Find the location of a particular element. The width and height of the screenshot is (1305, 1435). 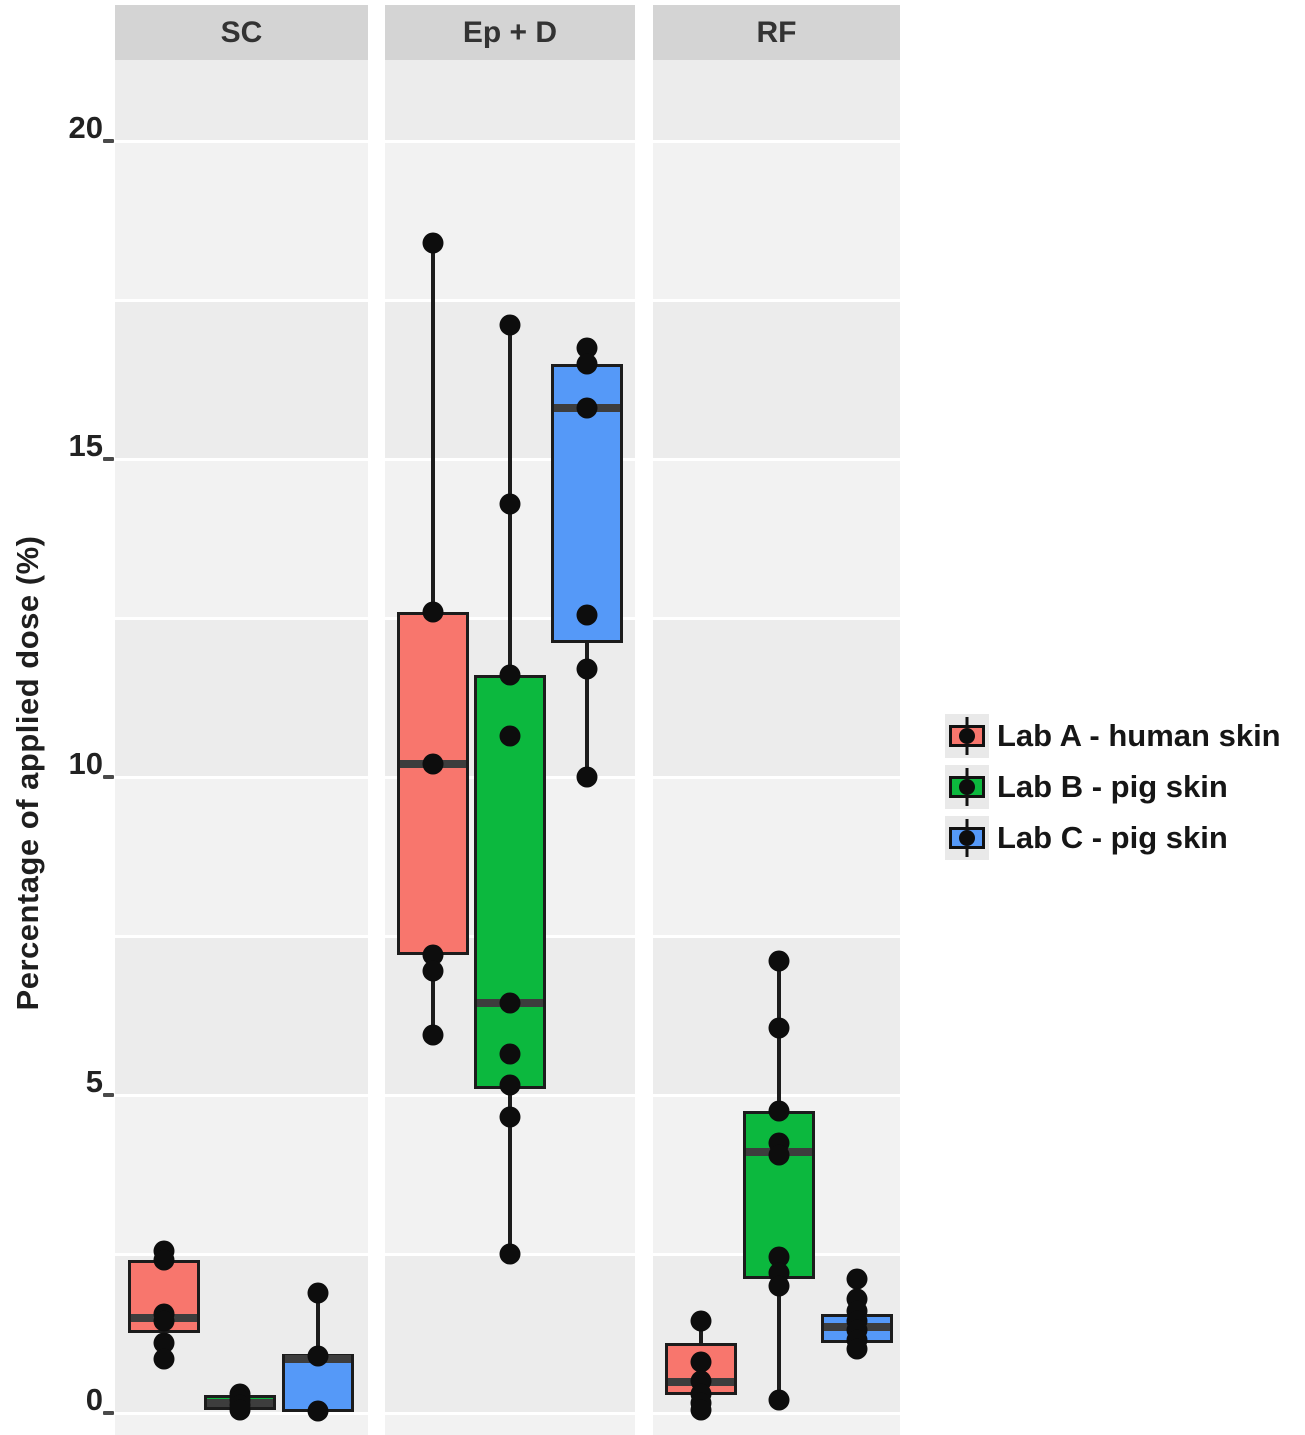

facet-strip: RF is located at coordinates (776, 32).